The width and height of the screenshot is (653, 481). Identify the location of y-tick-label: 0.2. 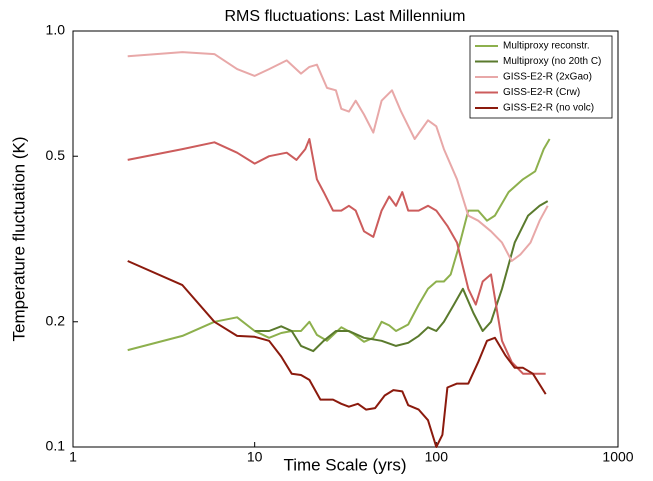
(56, 320).